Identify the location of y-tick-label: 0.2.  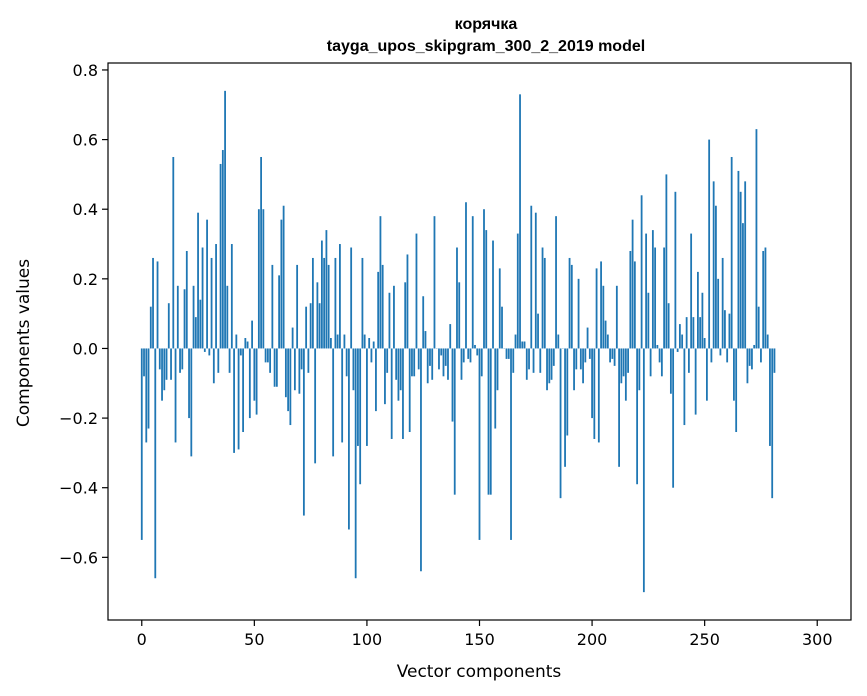
(85, 279).